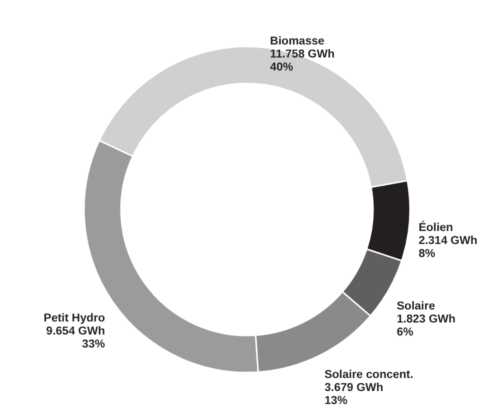 The image size is (494, 419). What do you see at coordinates (416, 306) in the screenshot?
I see `slice-label: Solaire` at bounding box center [416, 306].